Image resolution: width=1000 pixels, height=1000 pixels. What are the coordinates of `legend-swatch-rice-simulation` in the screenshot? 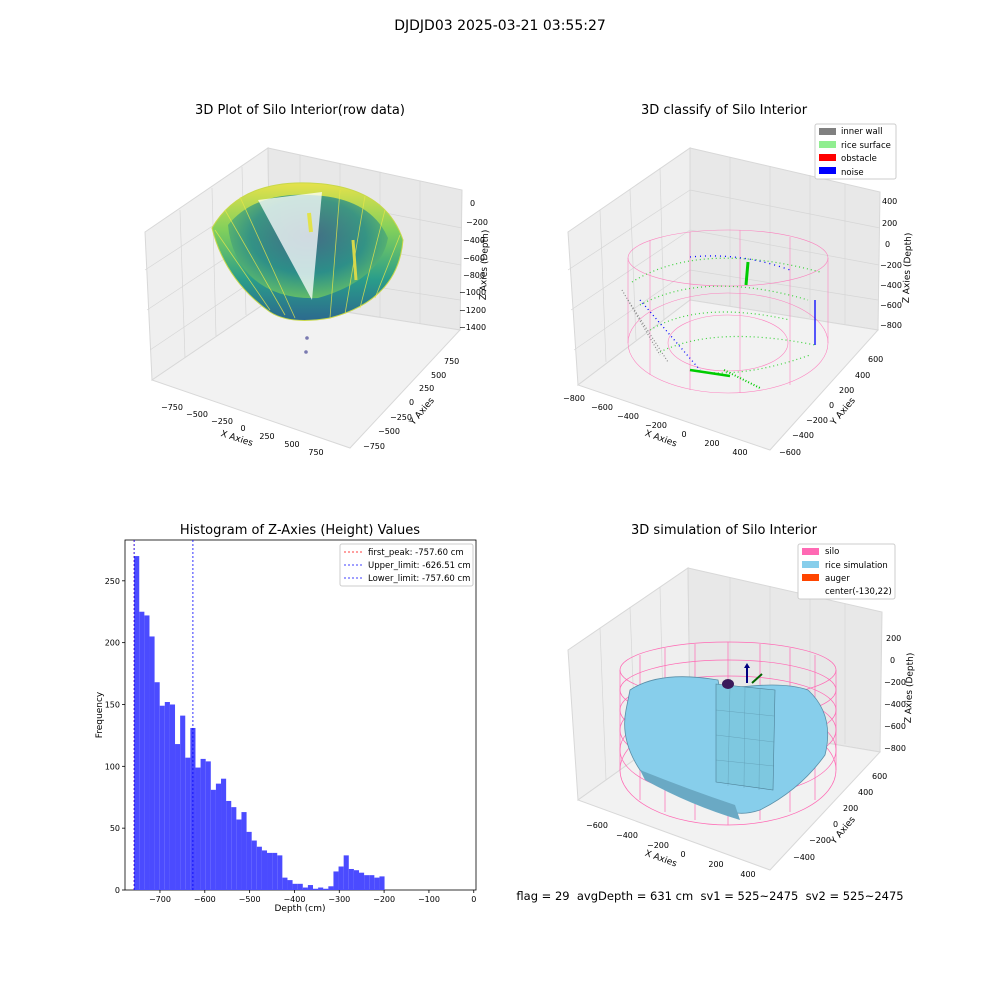 It's located at (810, 564).